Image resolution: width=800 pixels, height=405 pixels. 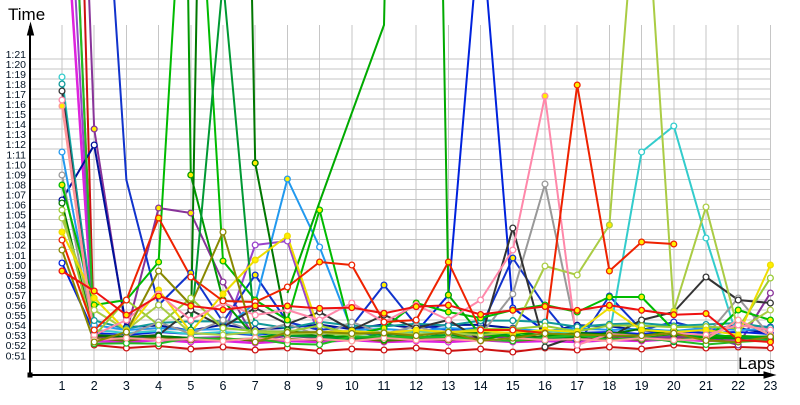 What do you see at coordinates (16, 175) in the screenshot?
I see `svg-text: 1:09` at bounding box center [16, 175].